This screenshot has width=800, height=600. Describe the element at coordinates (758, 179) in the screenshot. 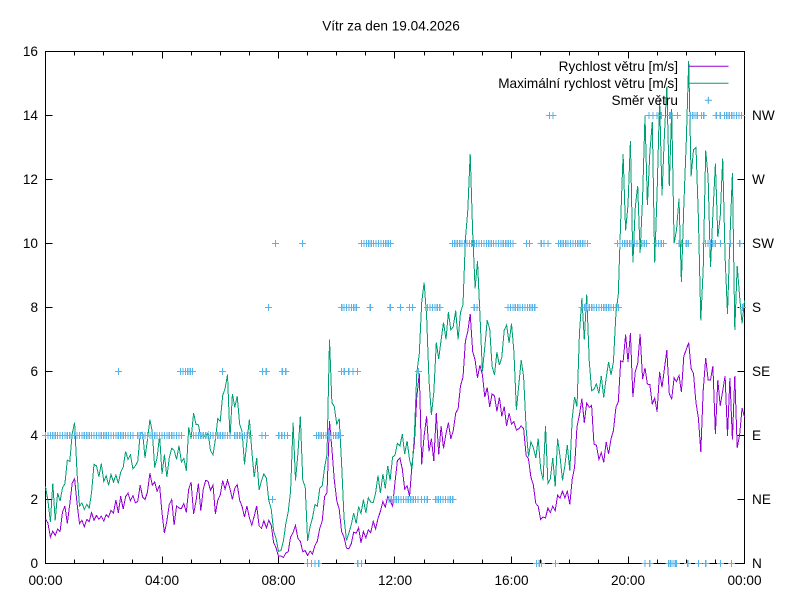

I see `svg-text: W` at that location.